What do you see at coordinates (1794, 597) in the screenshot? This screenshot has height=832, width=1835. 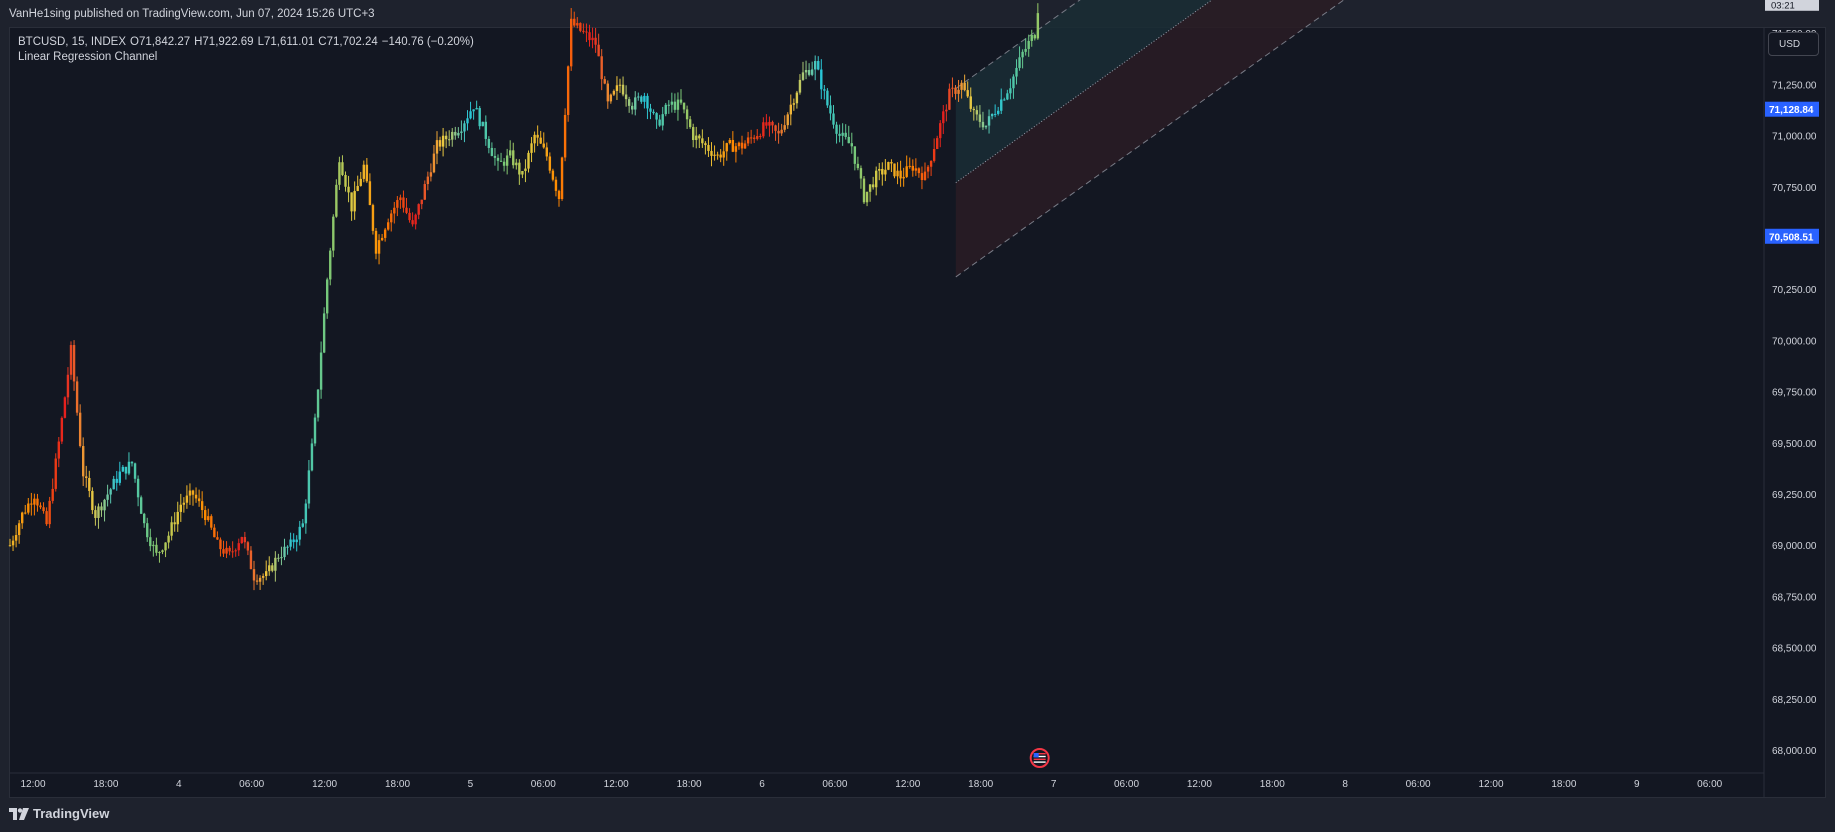 I see `y-tick-label: 68,750.00` at bounding box center [1794, 597].